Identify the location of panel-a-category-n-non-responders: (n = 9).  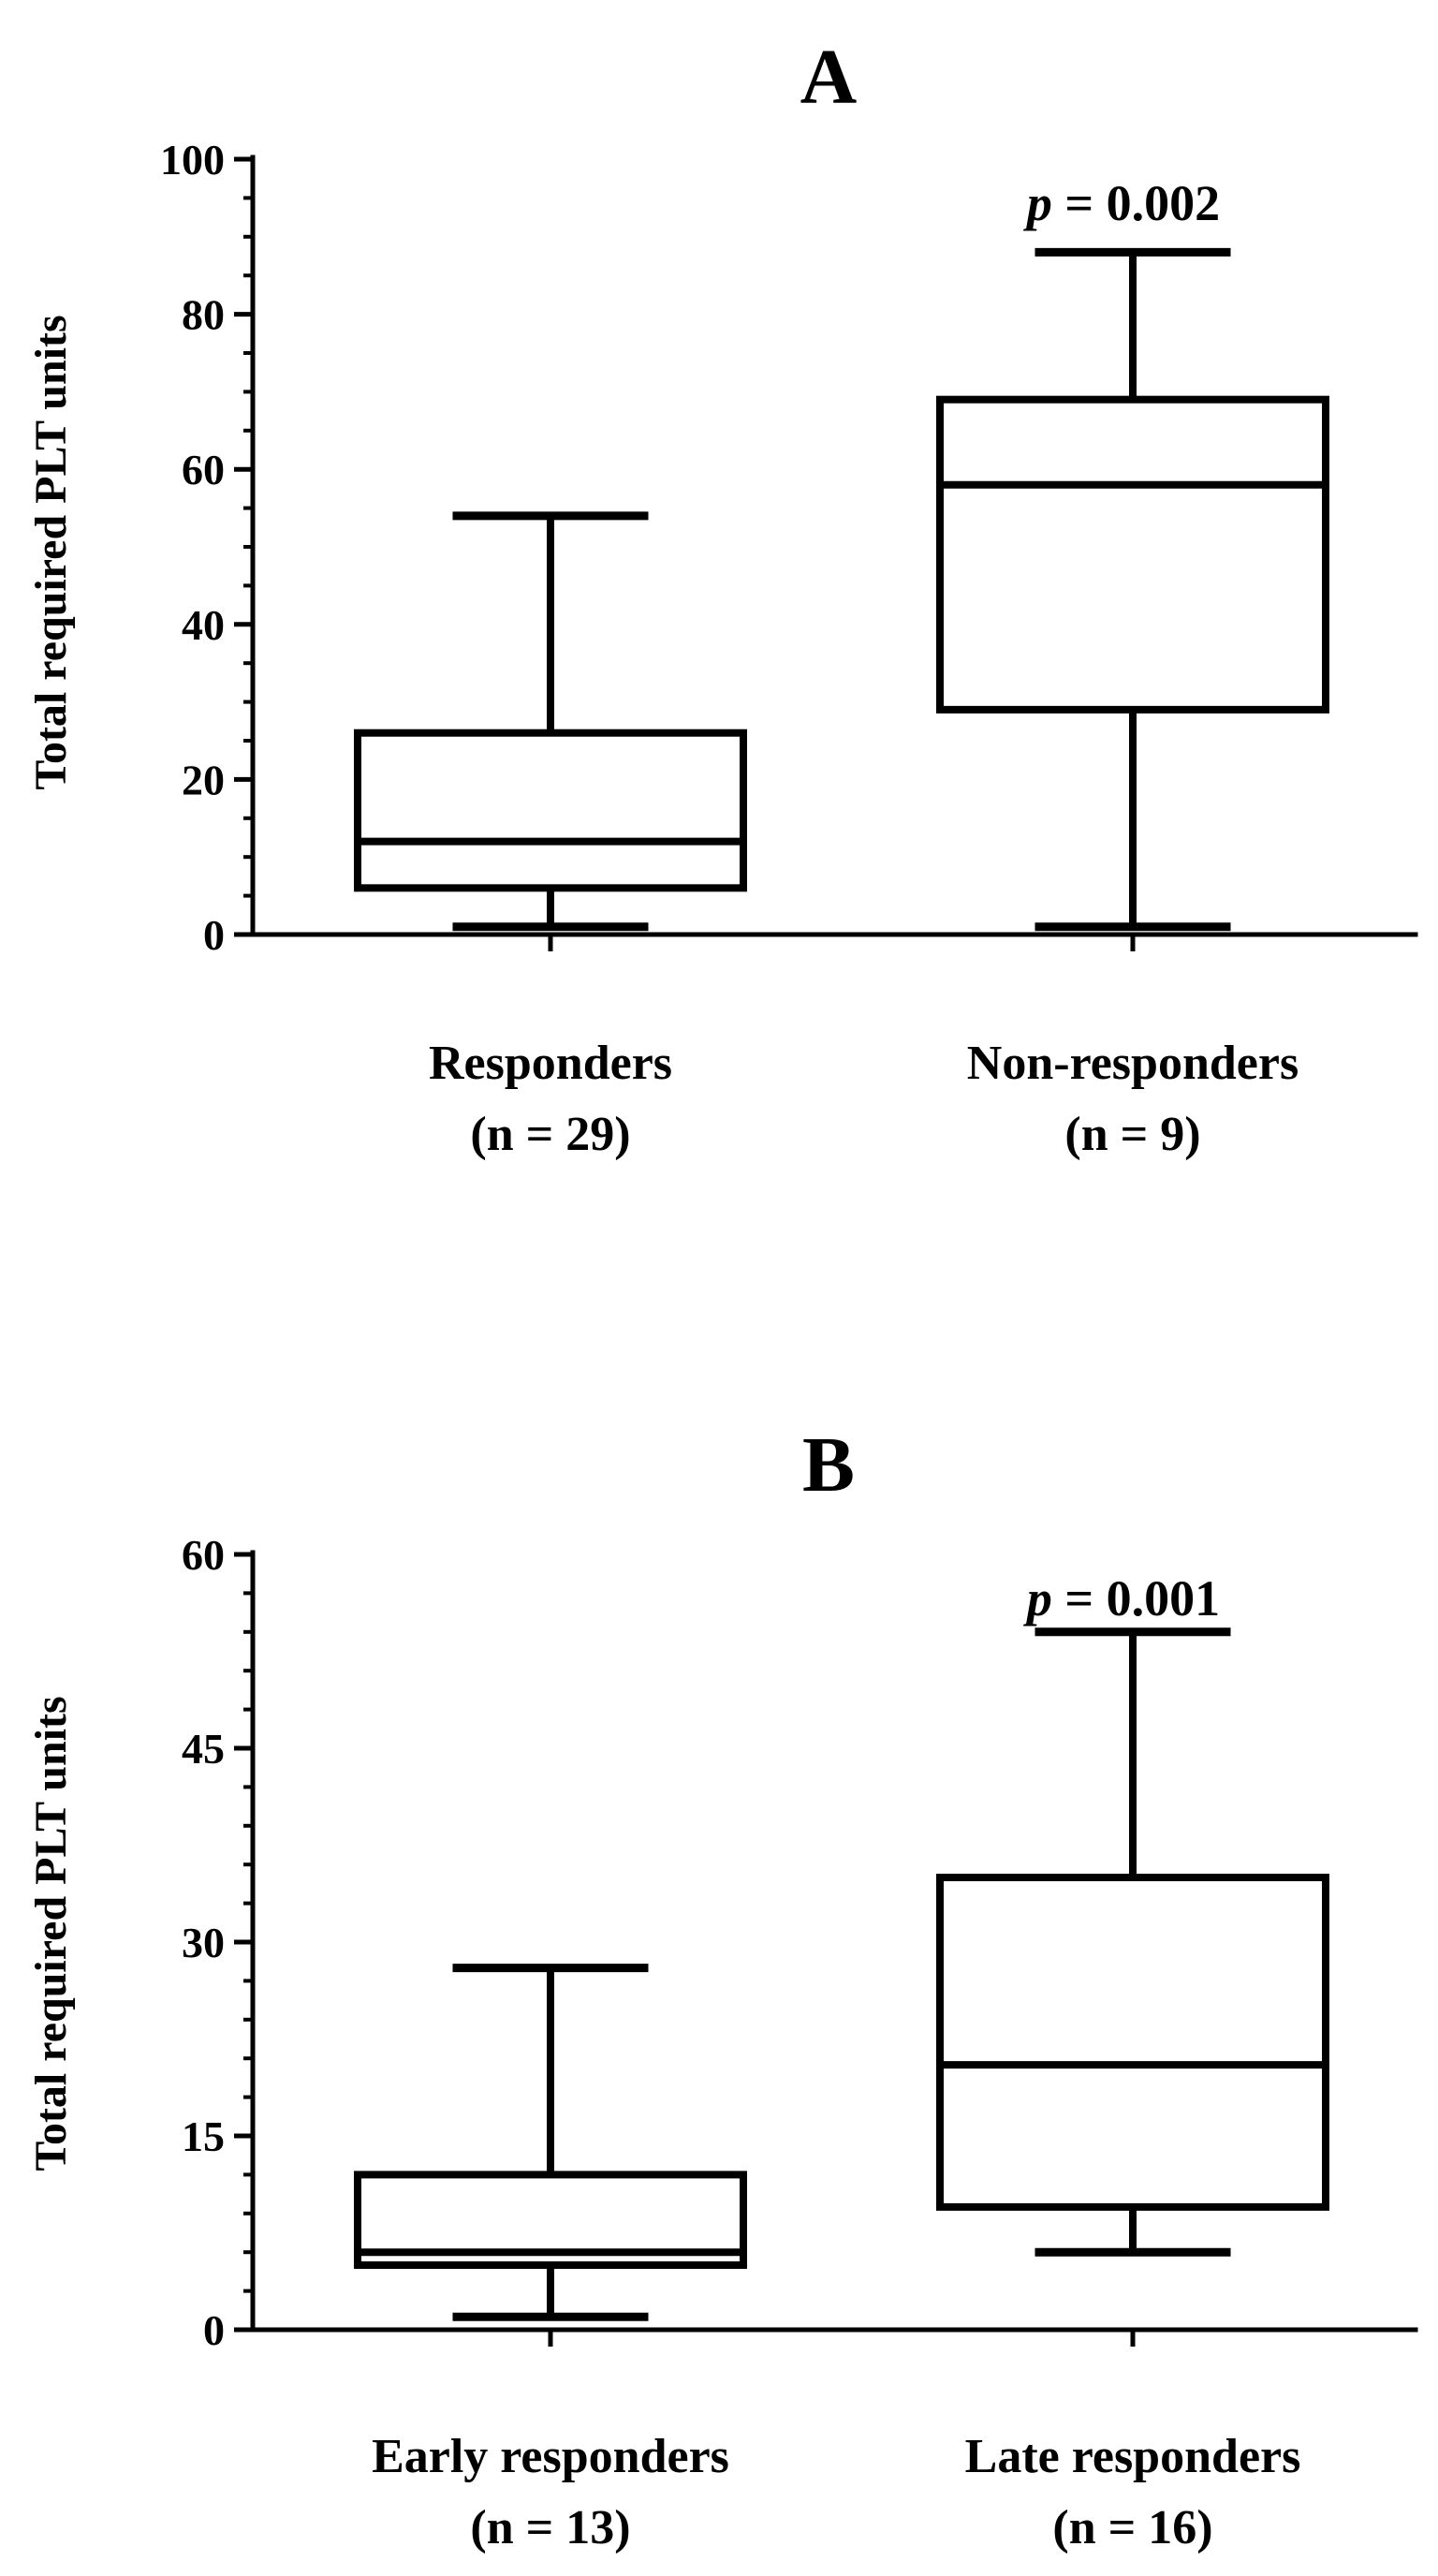
(1132, 1134).